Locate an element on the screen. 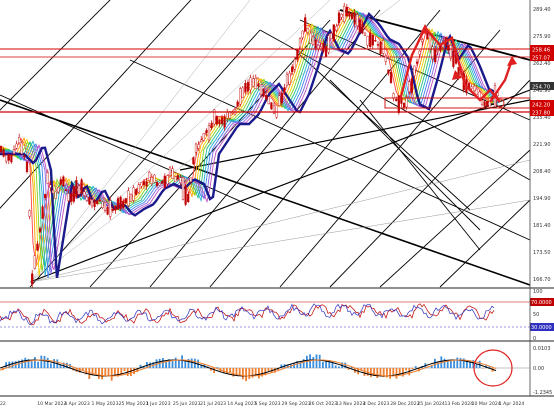 This screenshot has height=408, width=554. macd-panel: 0.0103 0.00 -1.2345 is located at coordinates (276, 371).